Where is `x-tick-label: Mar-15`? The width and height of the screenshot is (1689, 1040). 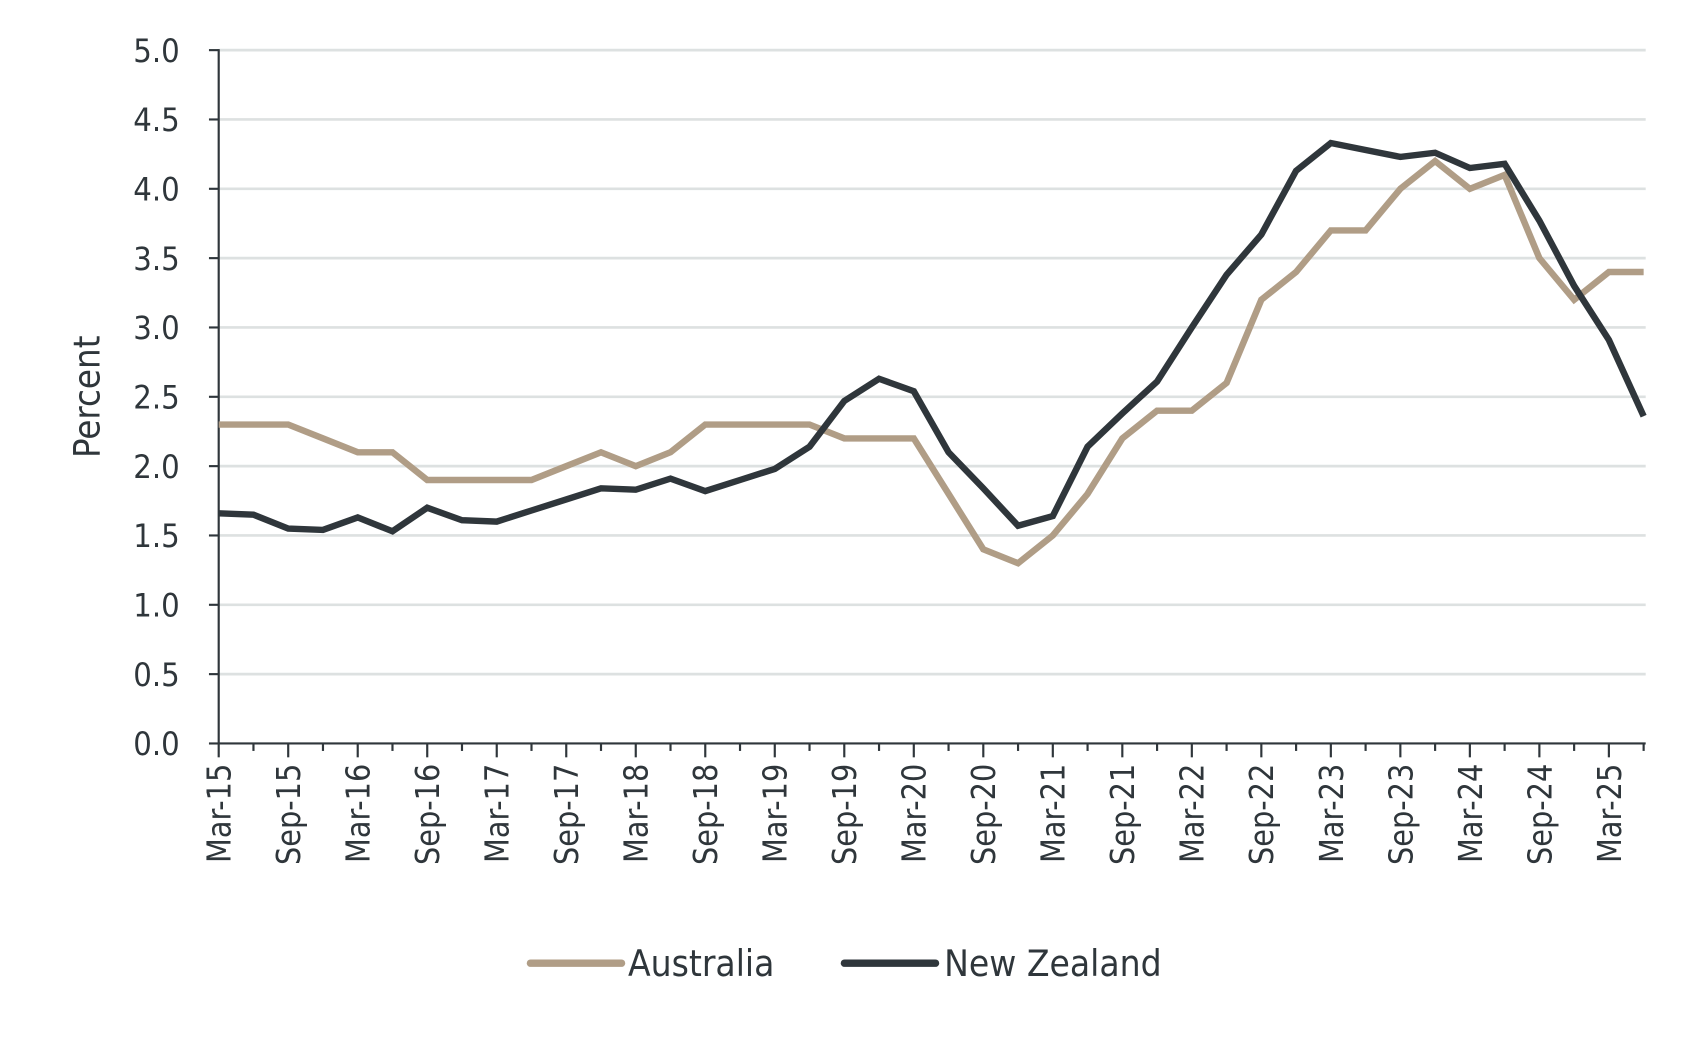
x-tick-label: Mar-15 is located at coordinates (219, 813).